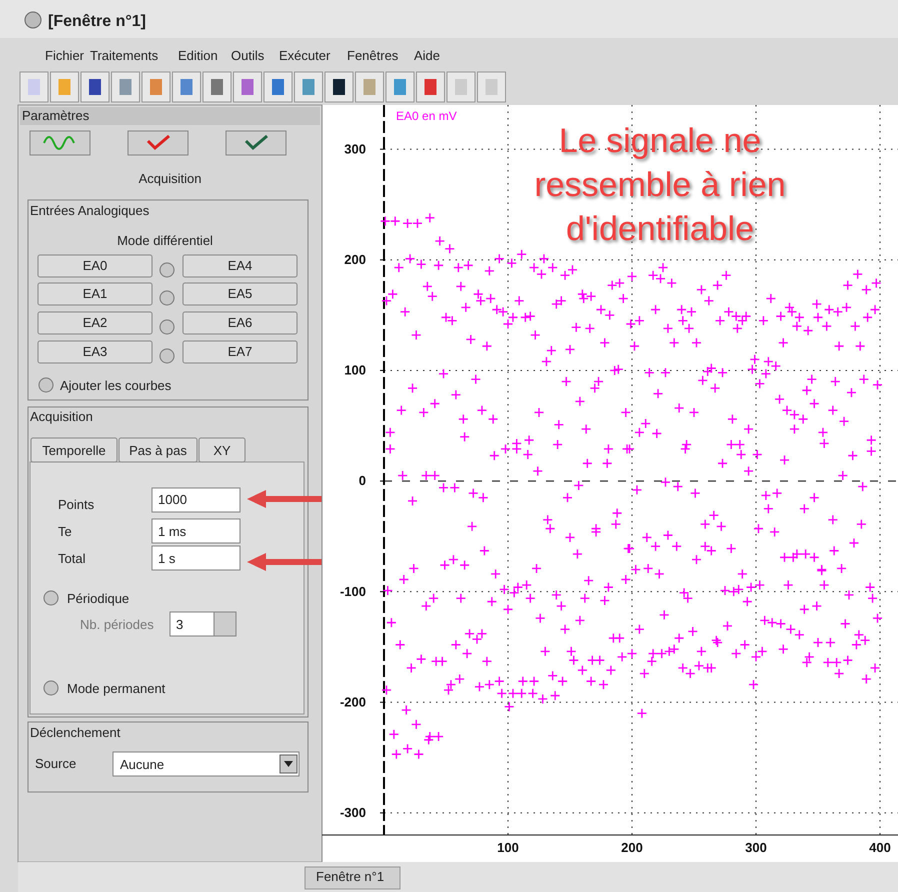 This screenshot has height=892, width=898. Describe the element at coordinates (95, 293) in the screenshot. I see `text: EA1` at that location.